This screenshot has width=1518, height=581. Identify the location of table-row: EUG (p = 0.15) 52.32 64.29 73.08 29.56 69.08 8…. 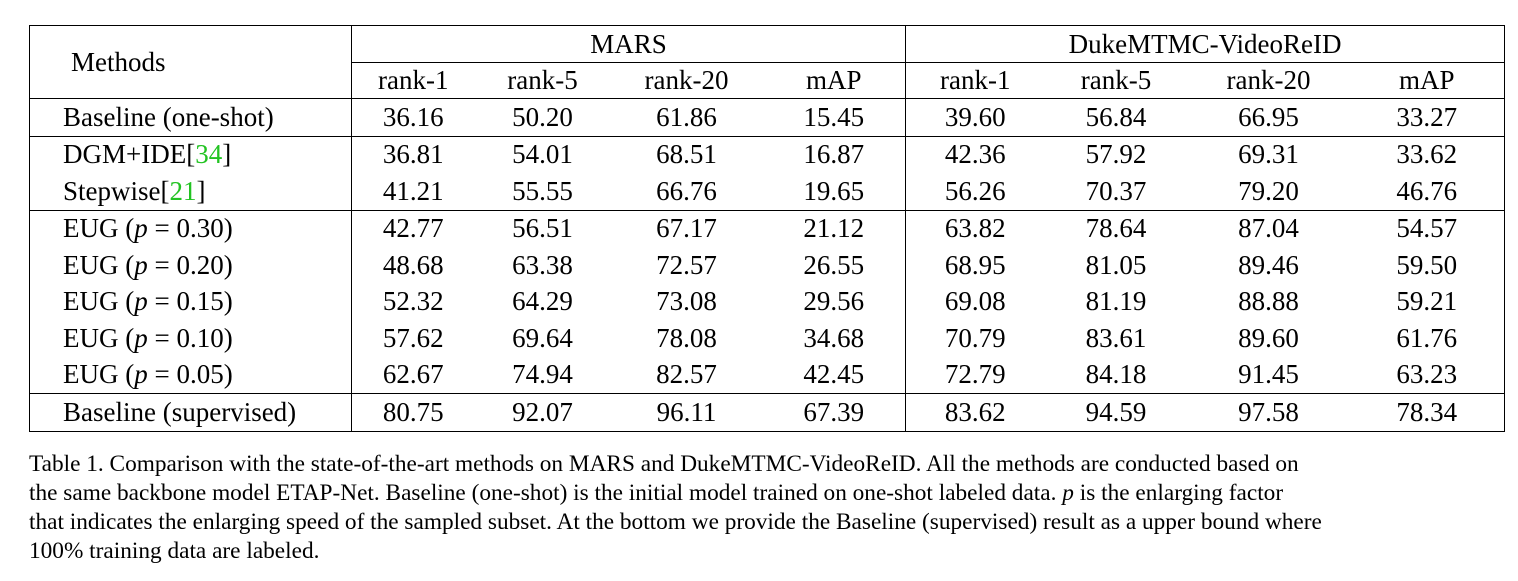
(767, 301).